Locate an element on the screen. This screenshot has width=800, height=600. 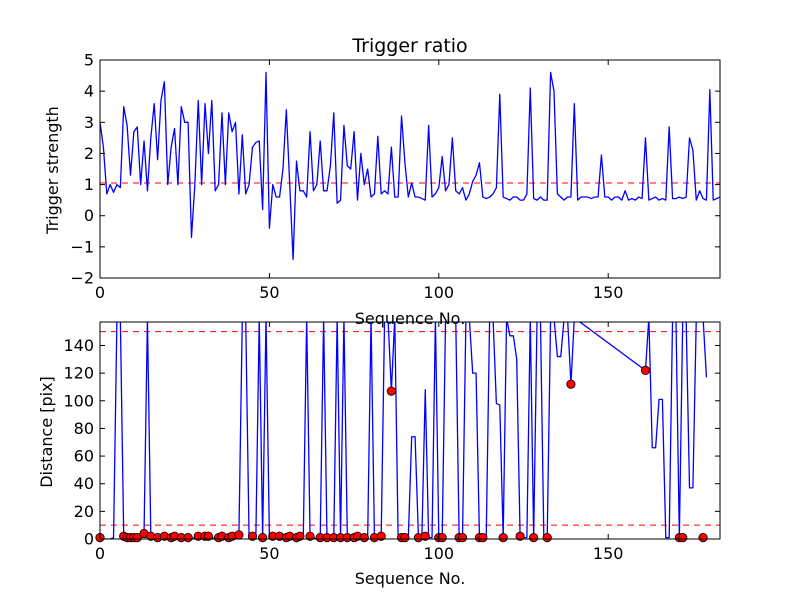
top-y-tick-label: 2 is located at coordinates (89, 153).